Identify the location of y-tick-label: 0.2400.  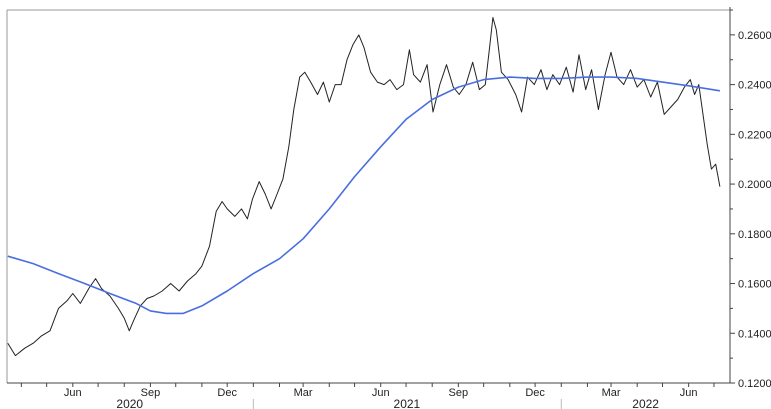
(754, 86).